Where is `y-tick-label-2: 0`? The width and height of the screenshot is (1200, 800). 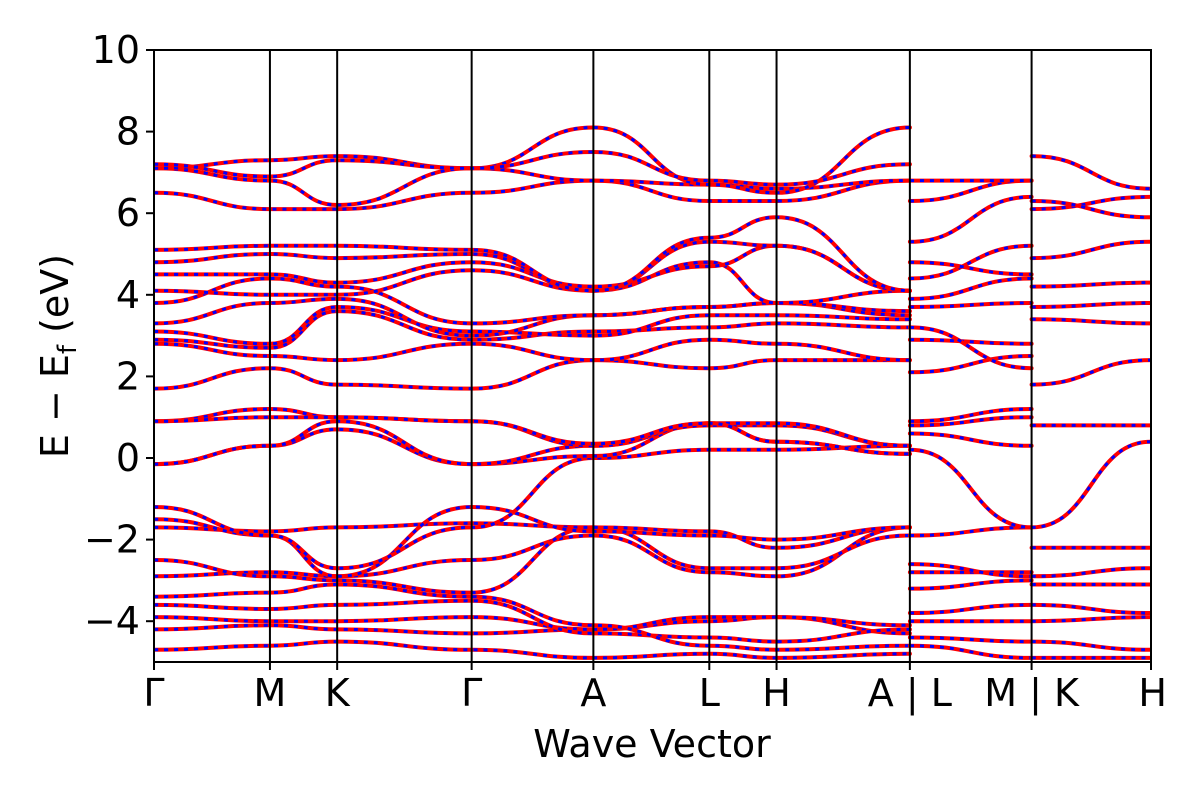
y-tick-label-2: 0 is located at coordinates (128, 458).